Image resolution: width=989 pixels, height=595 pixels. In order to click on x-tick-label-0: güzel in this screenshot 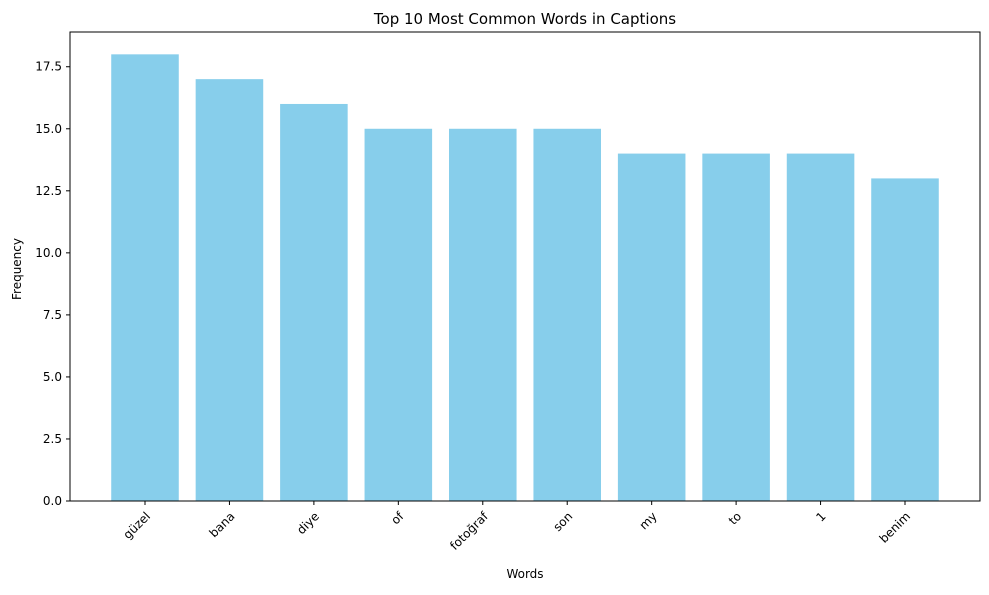, I will do `click(136, 525)`.